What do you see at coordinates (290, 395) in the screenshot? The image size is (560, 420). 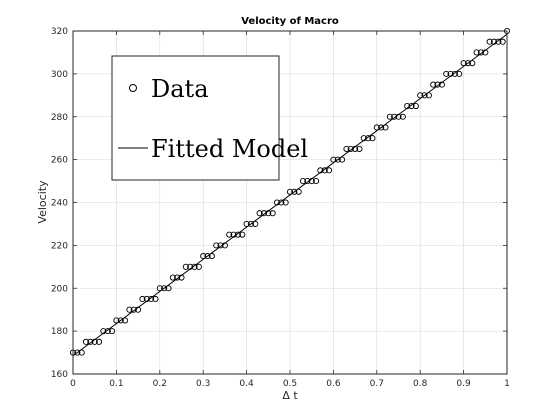 I see `x-axis-label: Δ t` at bounding box center [290, 395].